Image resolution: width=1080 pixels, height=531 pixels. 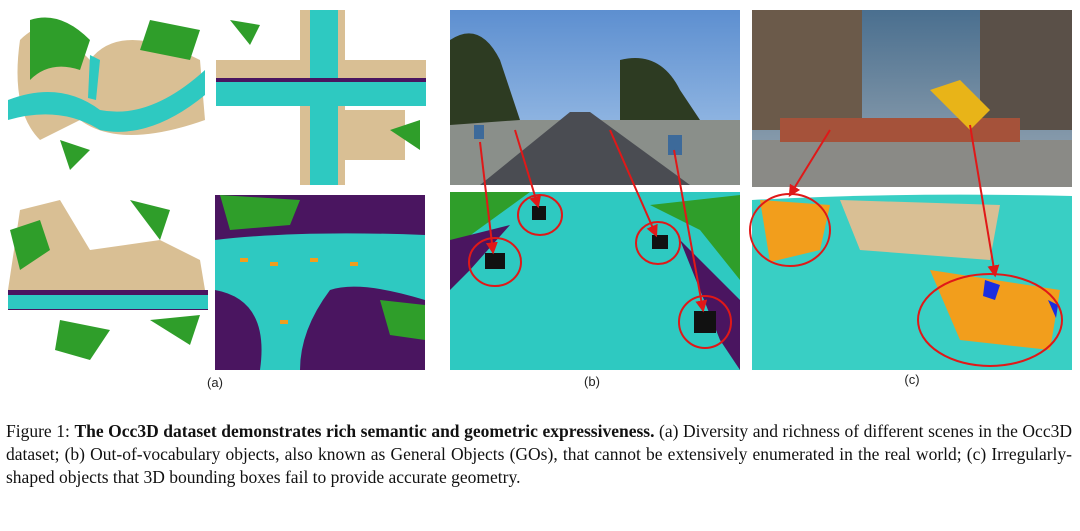 I want to click on panel-label: (a), so click(x=215, y=382).